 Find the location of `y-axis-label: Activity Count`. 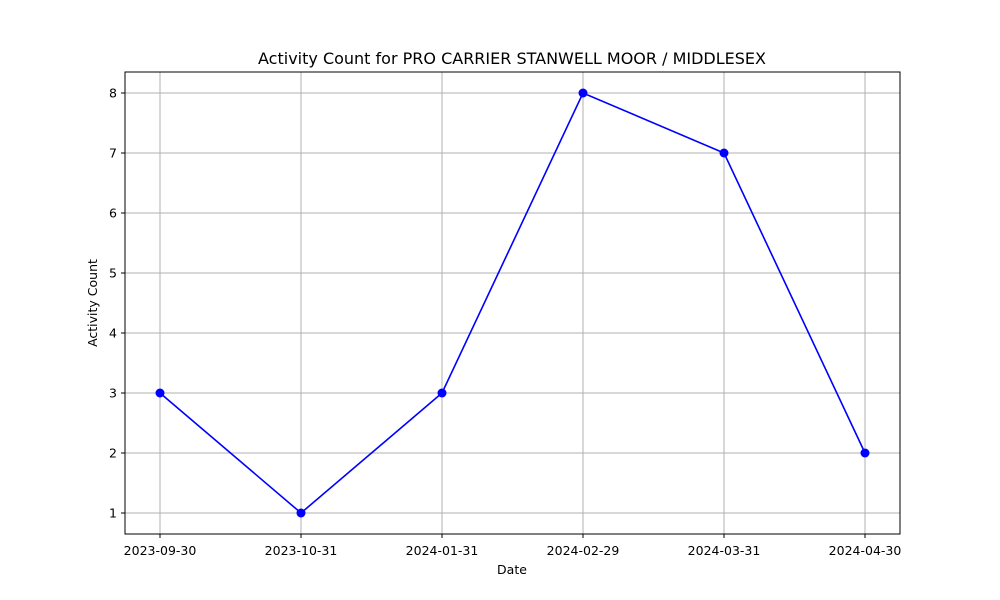

y-axis-label: Activity Count is located at coordinates (92, 303).